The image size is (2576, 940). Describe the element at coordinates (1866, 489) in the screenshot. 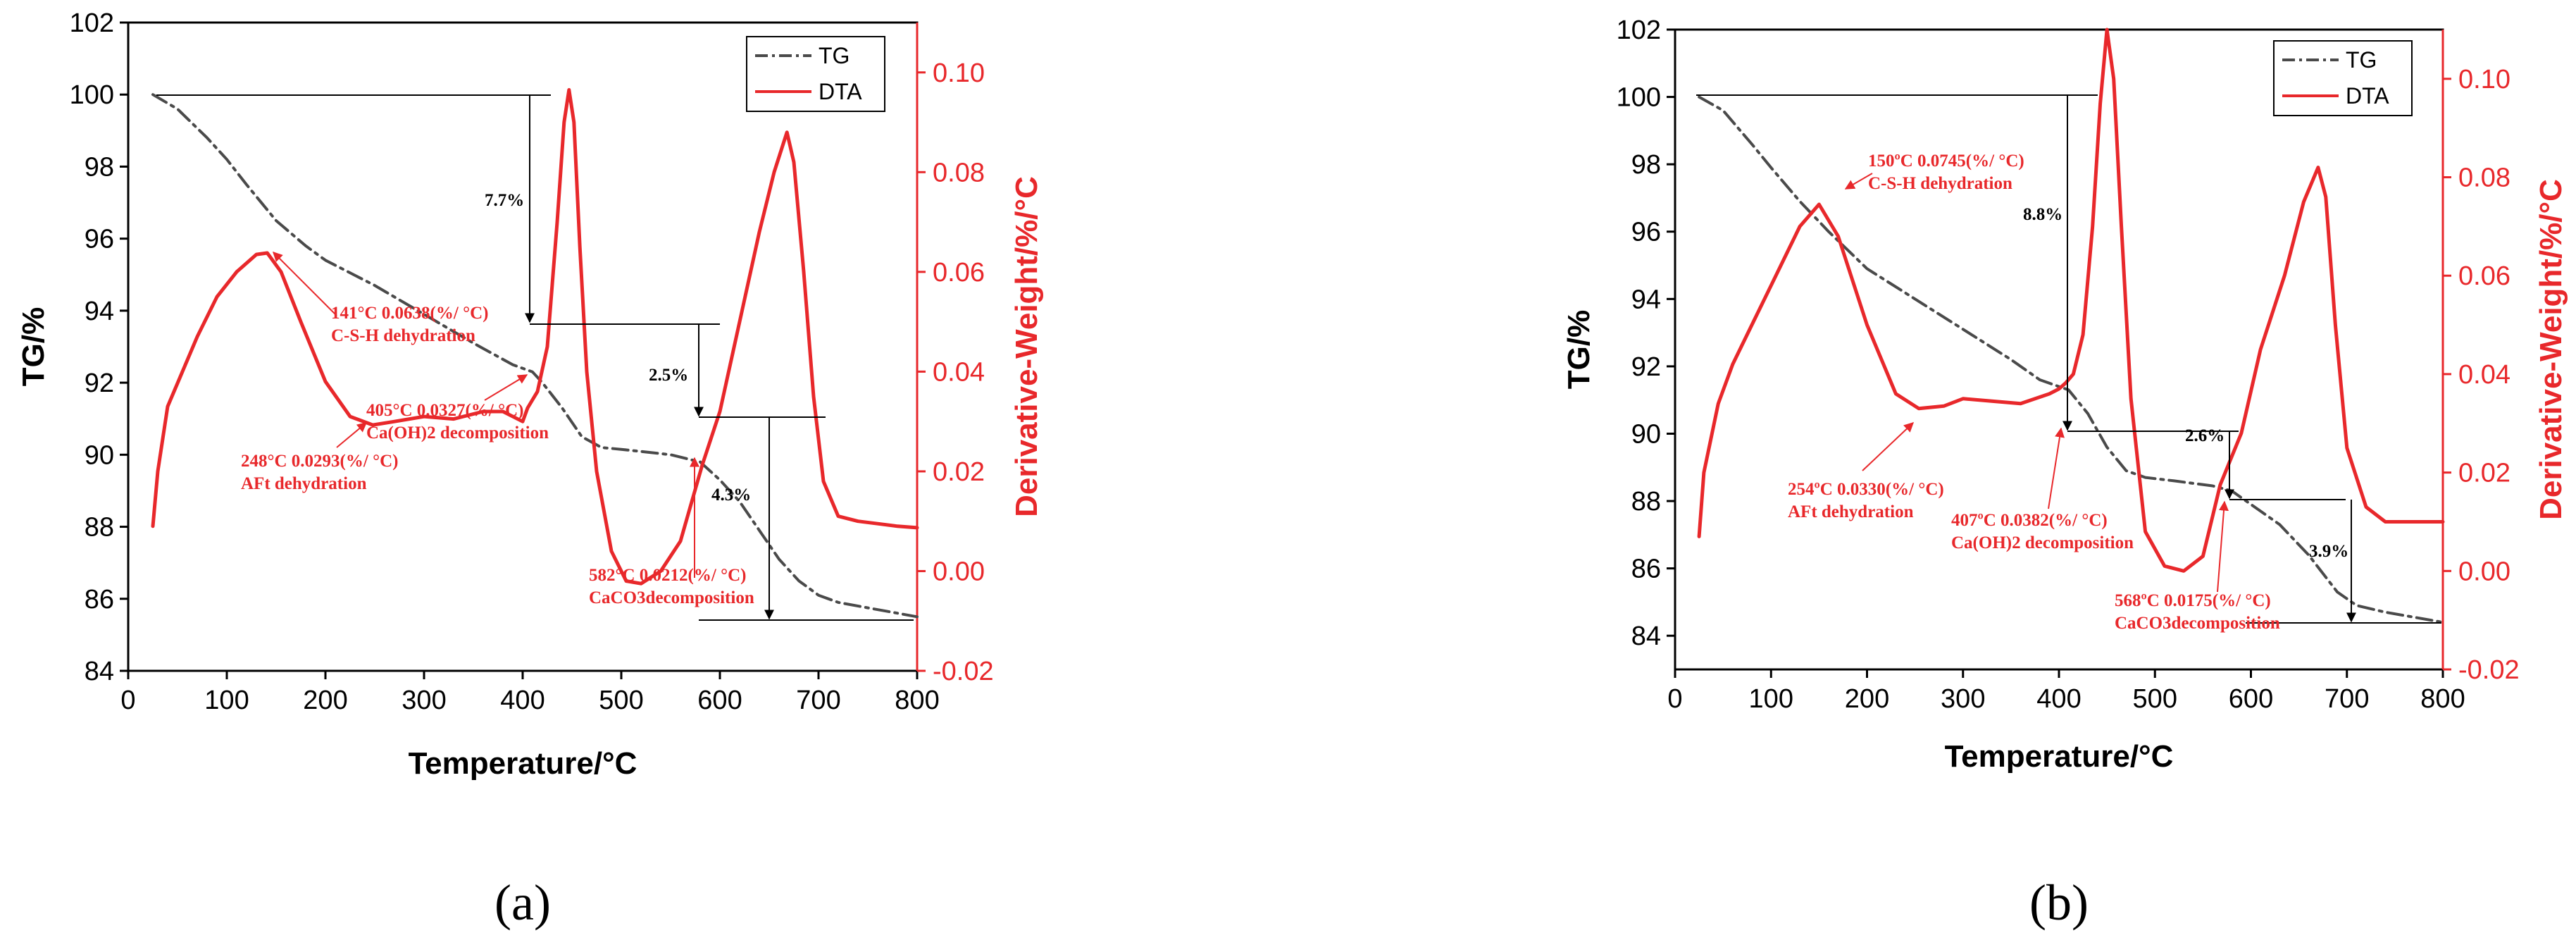

I see `annotation-b-2-line1: 254ºC 0.0330(%/ °C)` at that location.